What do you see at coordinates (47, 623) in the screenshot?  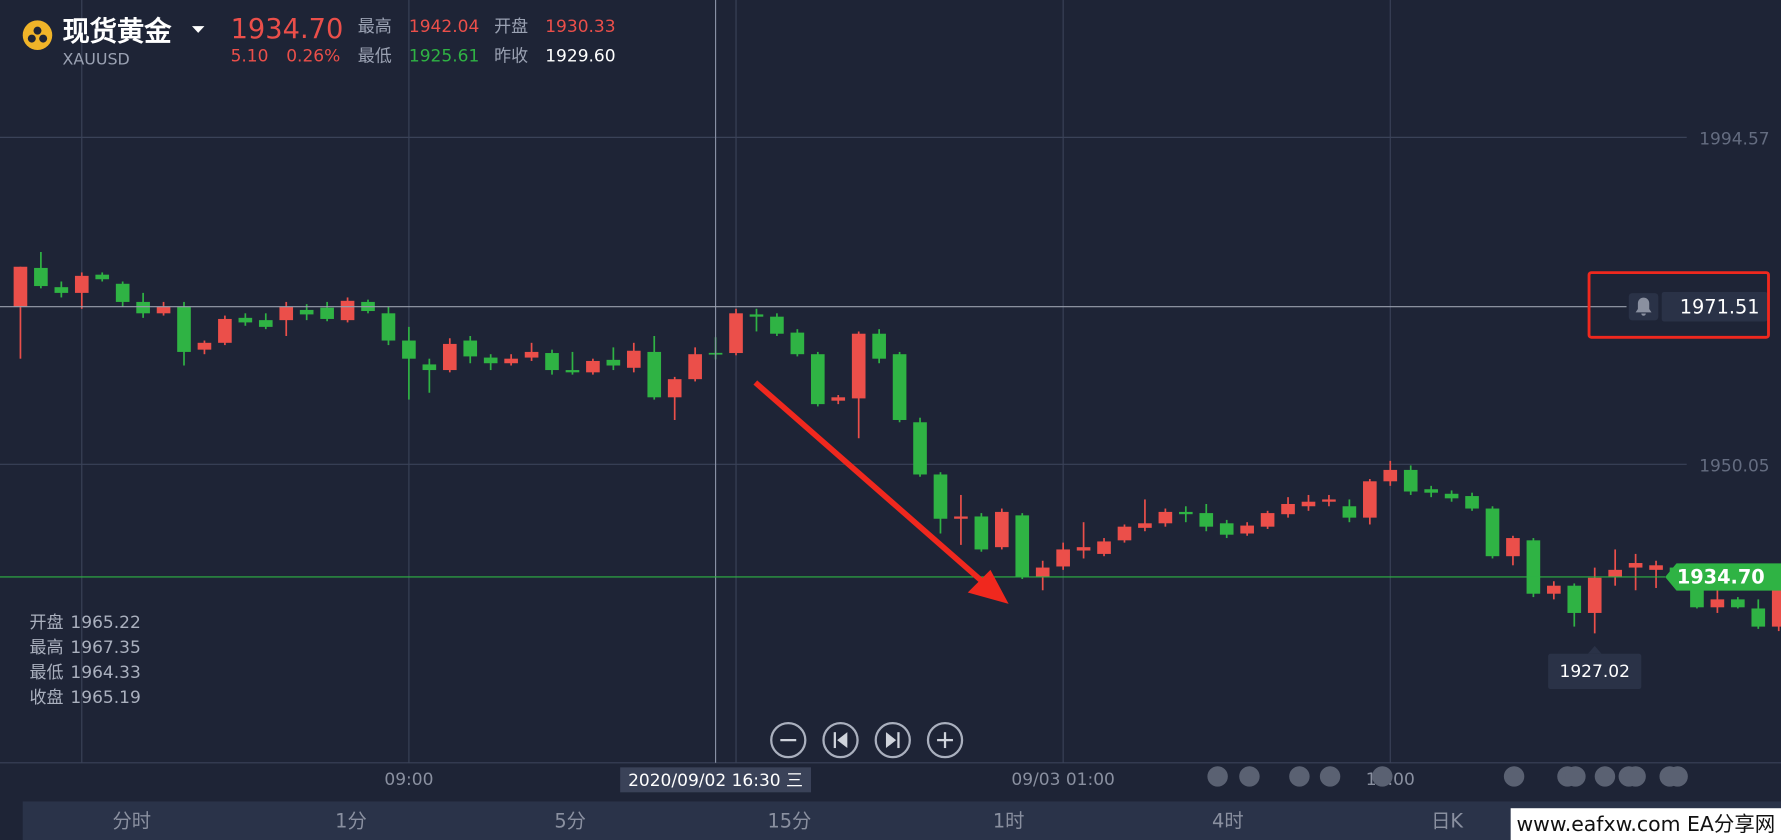 I see `ohlc-field: 开盘` at bounding box center [47, 623].